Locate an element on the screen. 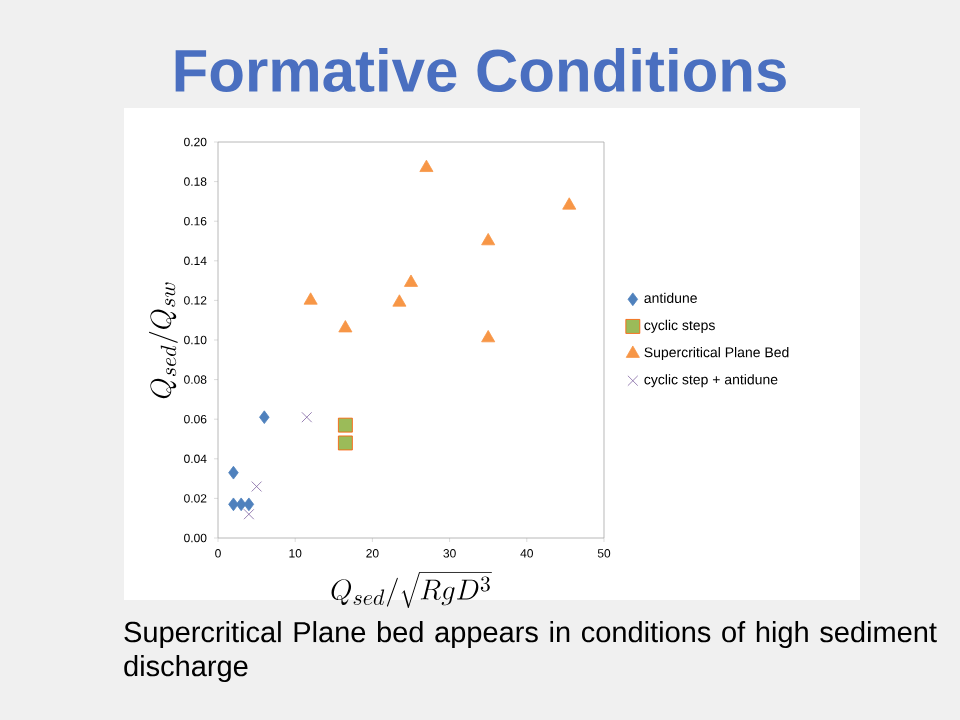  text: Supercritical Plane bed appears in conditions of high sediment discharge is located at coordinates (530, 652).